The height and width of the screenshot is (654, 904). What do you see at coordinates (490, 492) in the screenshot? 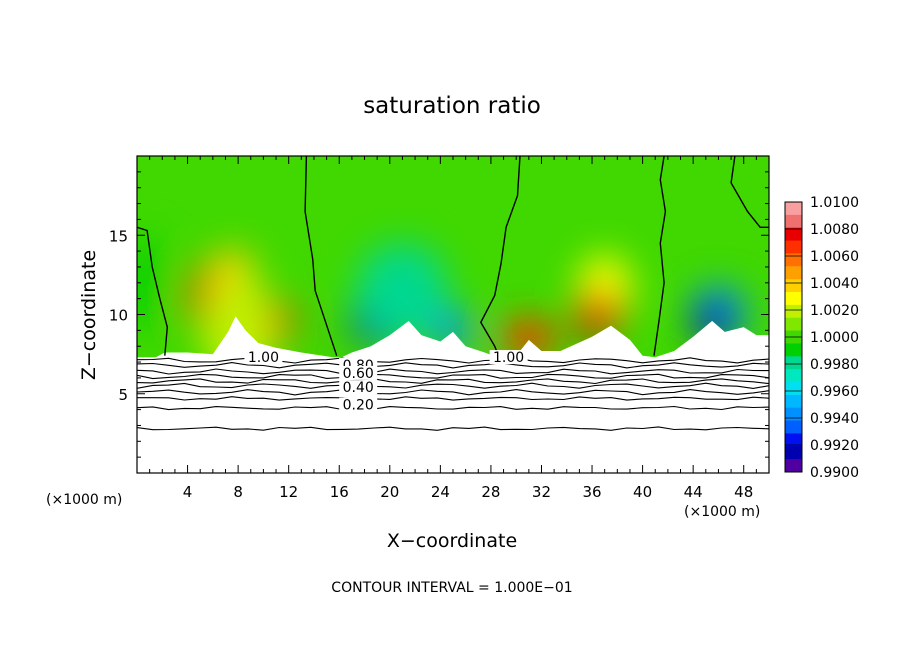
I see `x-tick-label: 28` at bounding box center [490, 492].